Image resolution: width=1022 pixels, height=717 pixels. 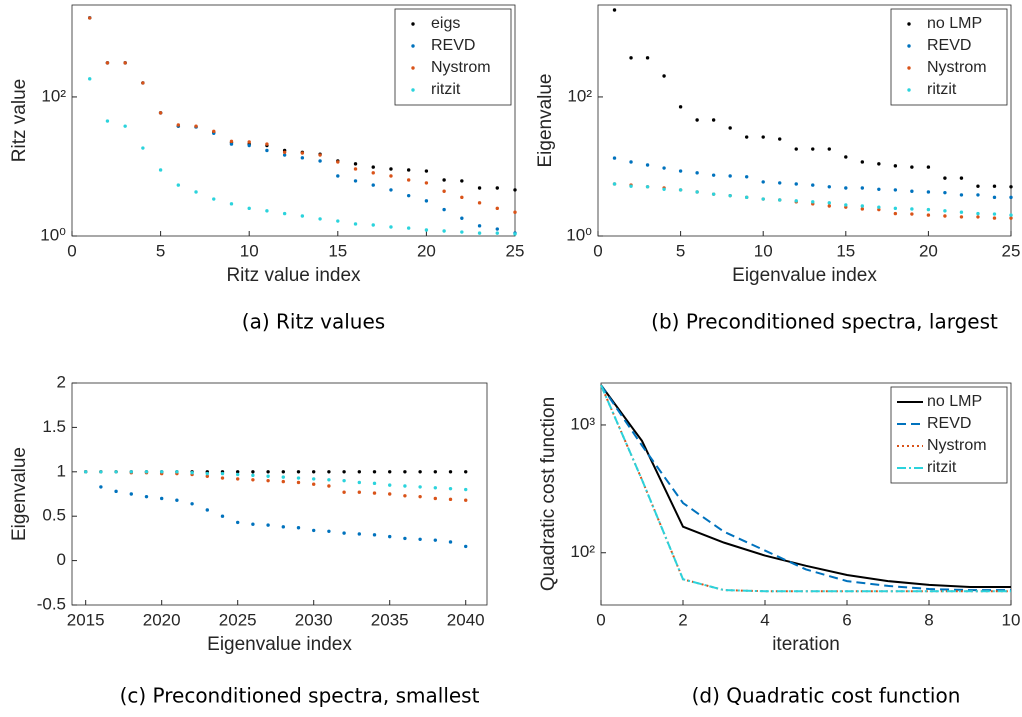 I want to click on legend-label: ritzit, so click(x=942, y=89).